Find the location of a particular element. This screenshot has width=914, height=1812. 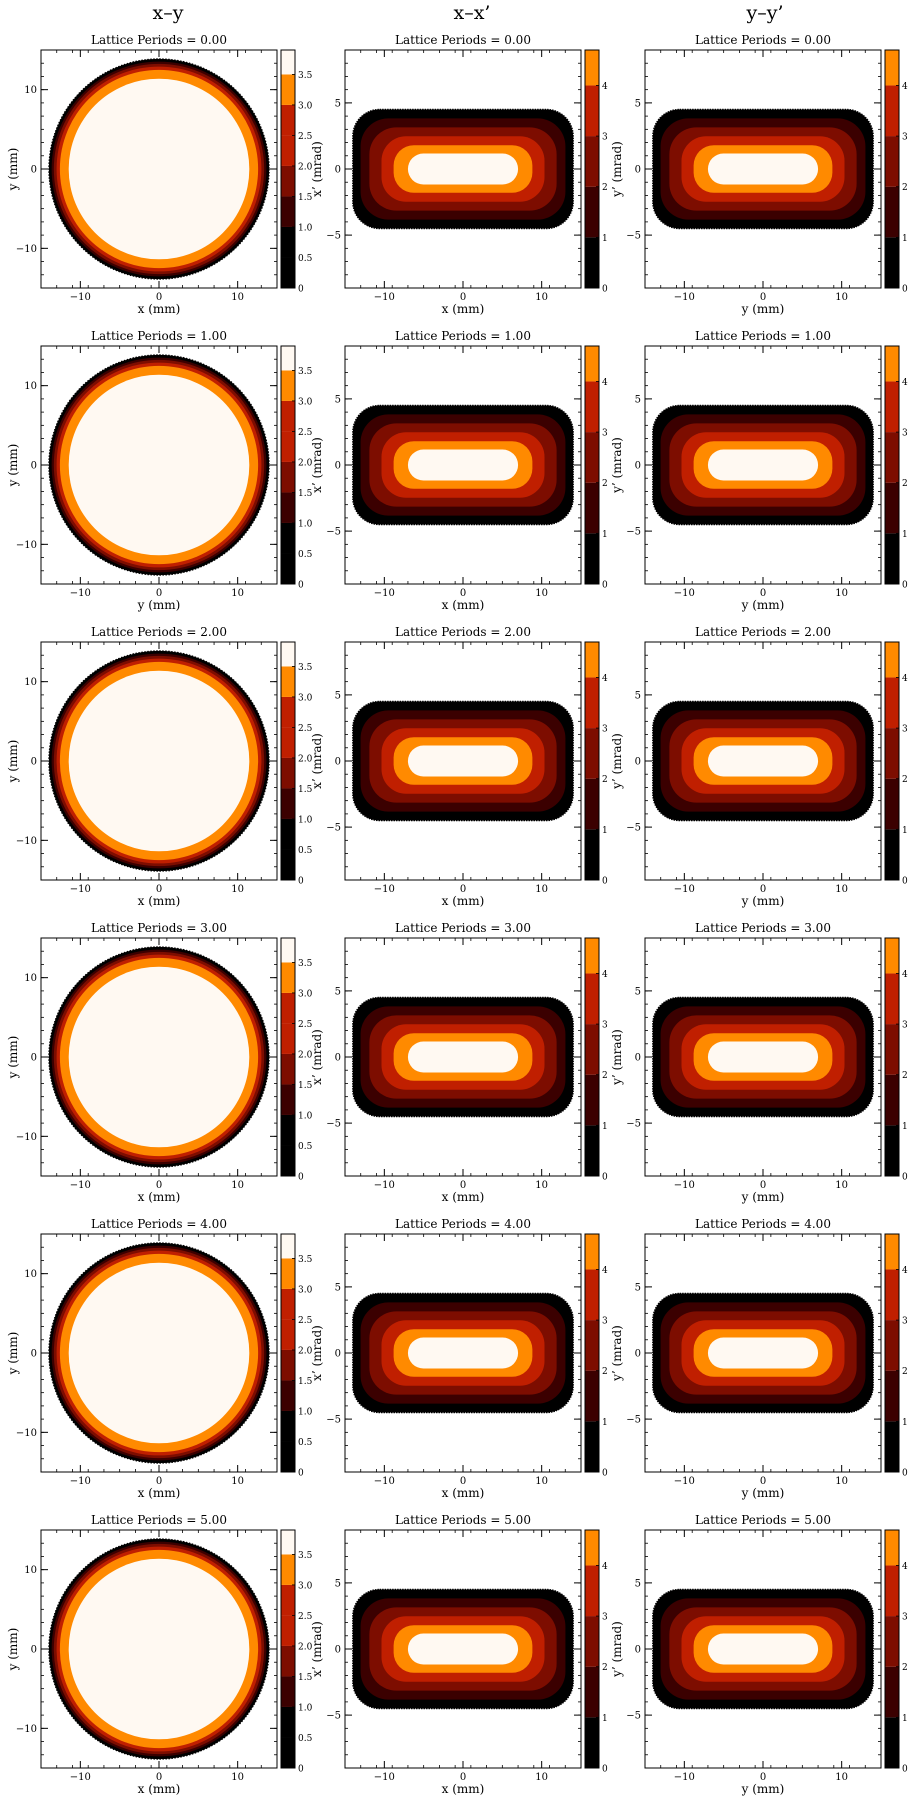

colorbar-tick-label: 1 is located at coordinates (905, 1719).